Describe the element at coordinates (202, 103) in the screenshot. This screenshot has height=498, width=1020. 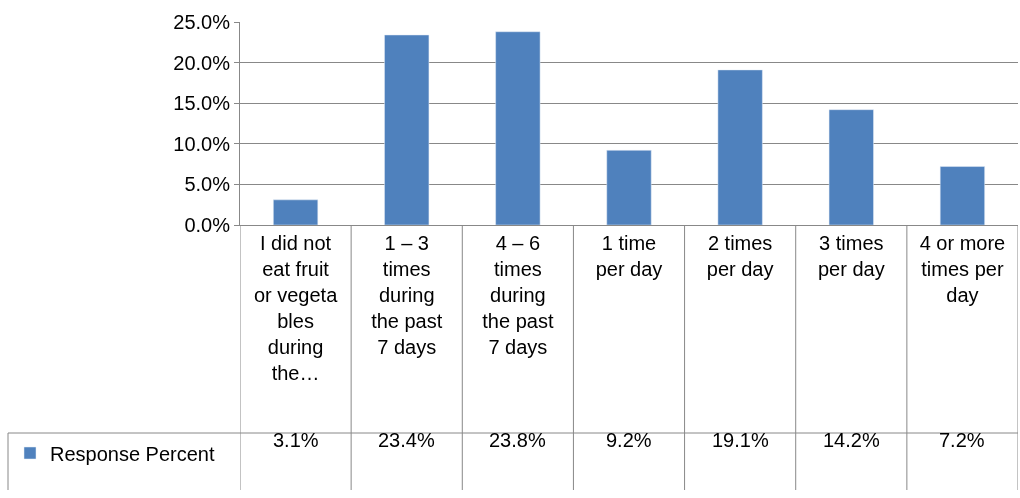
I see `y-tick-label: 15.0%` at that location.